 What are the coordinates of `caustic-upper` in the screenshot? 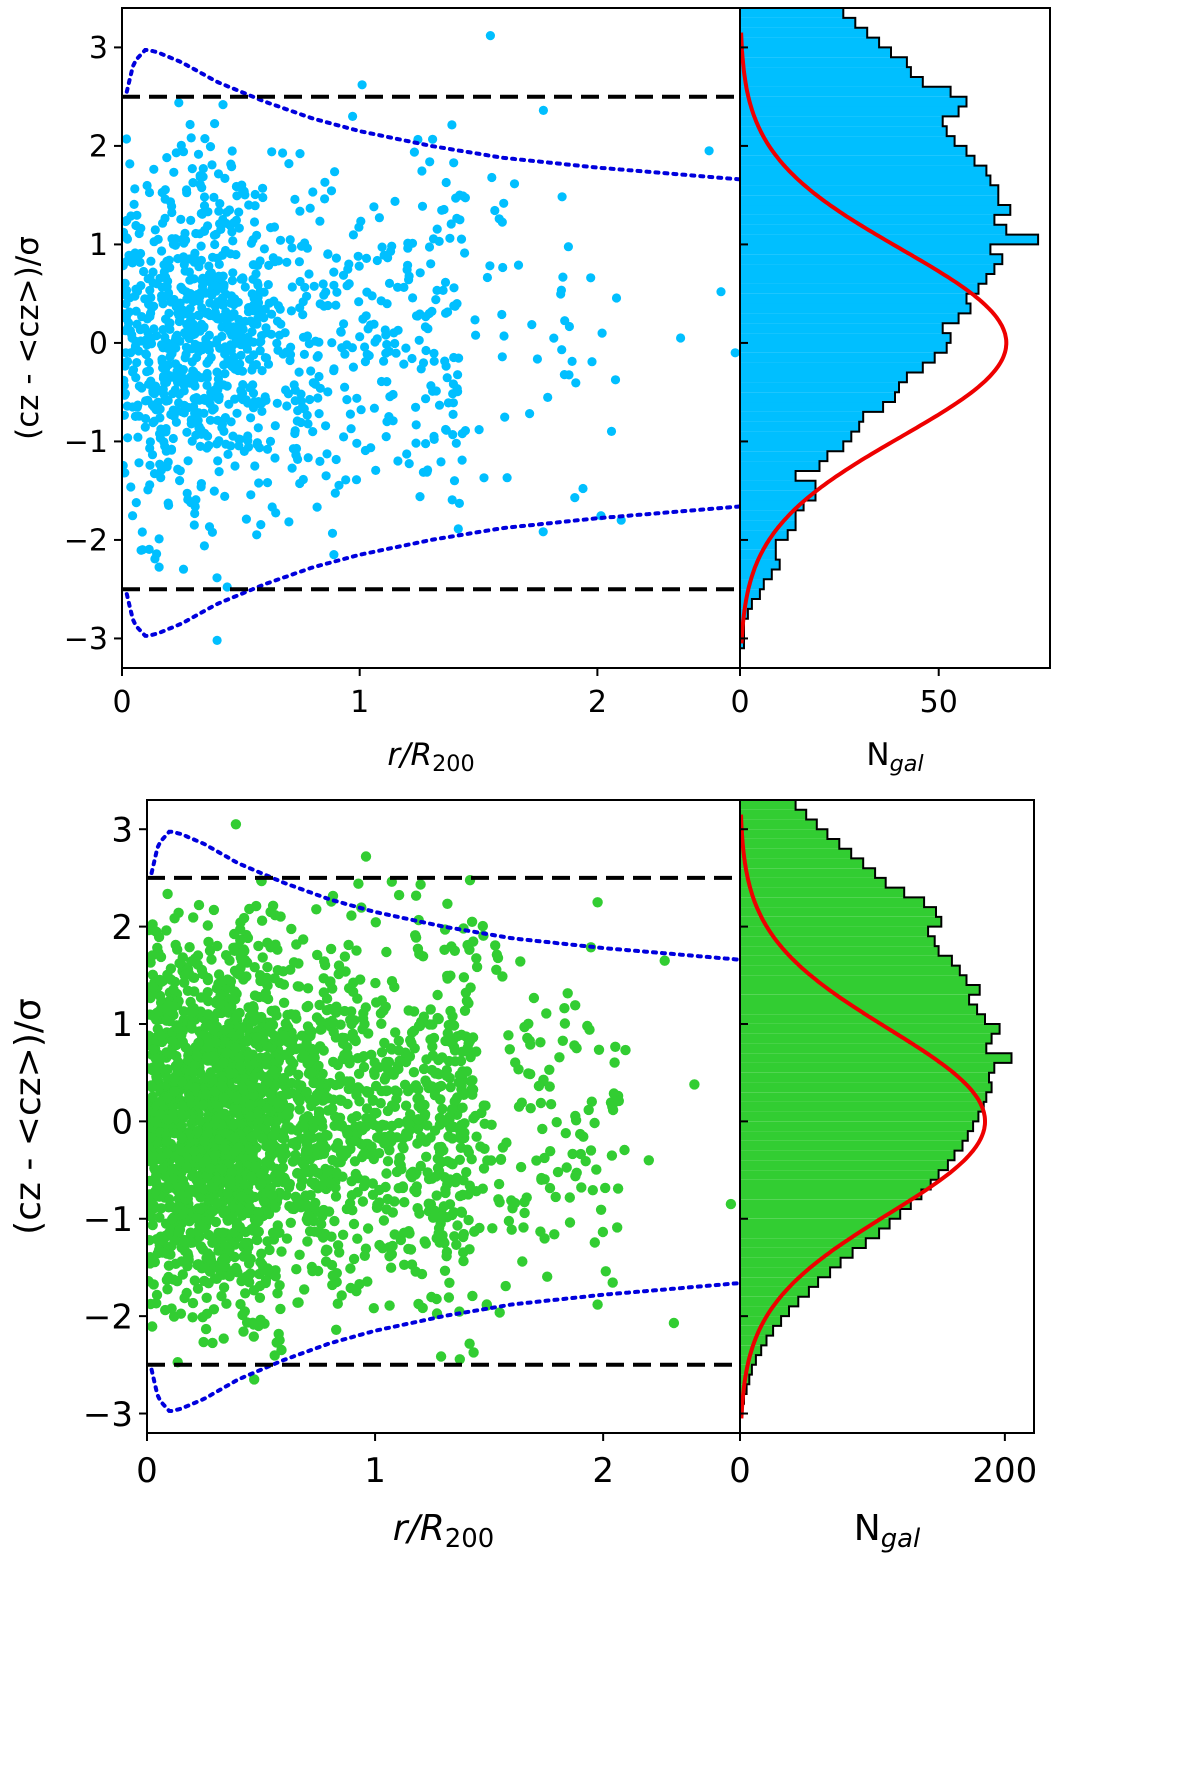 It's located at (432, 115).